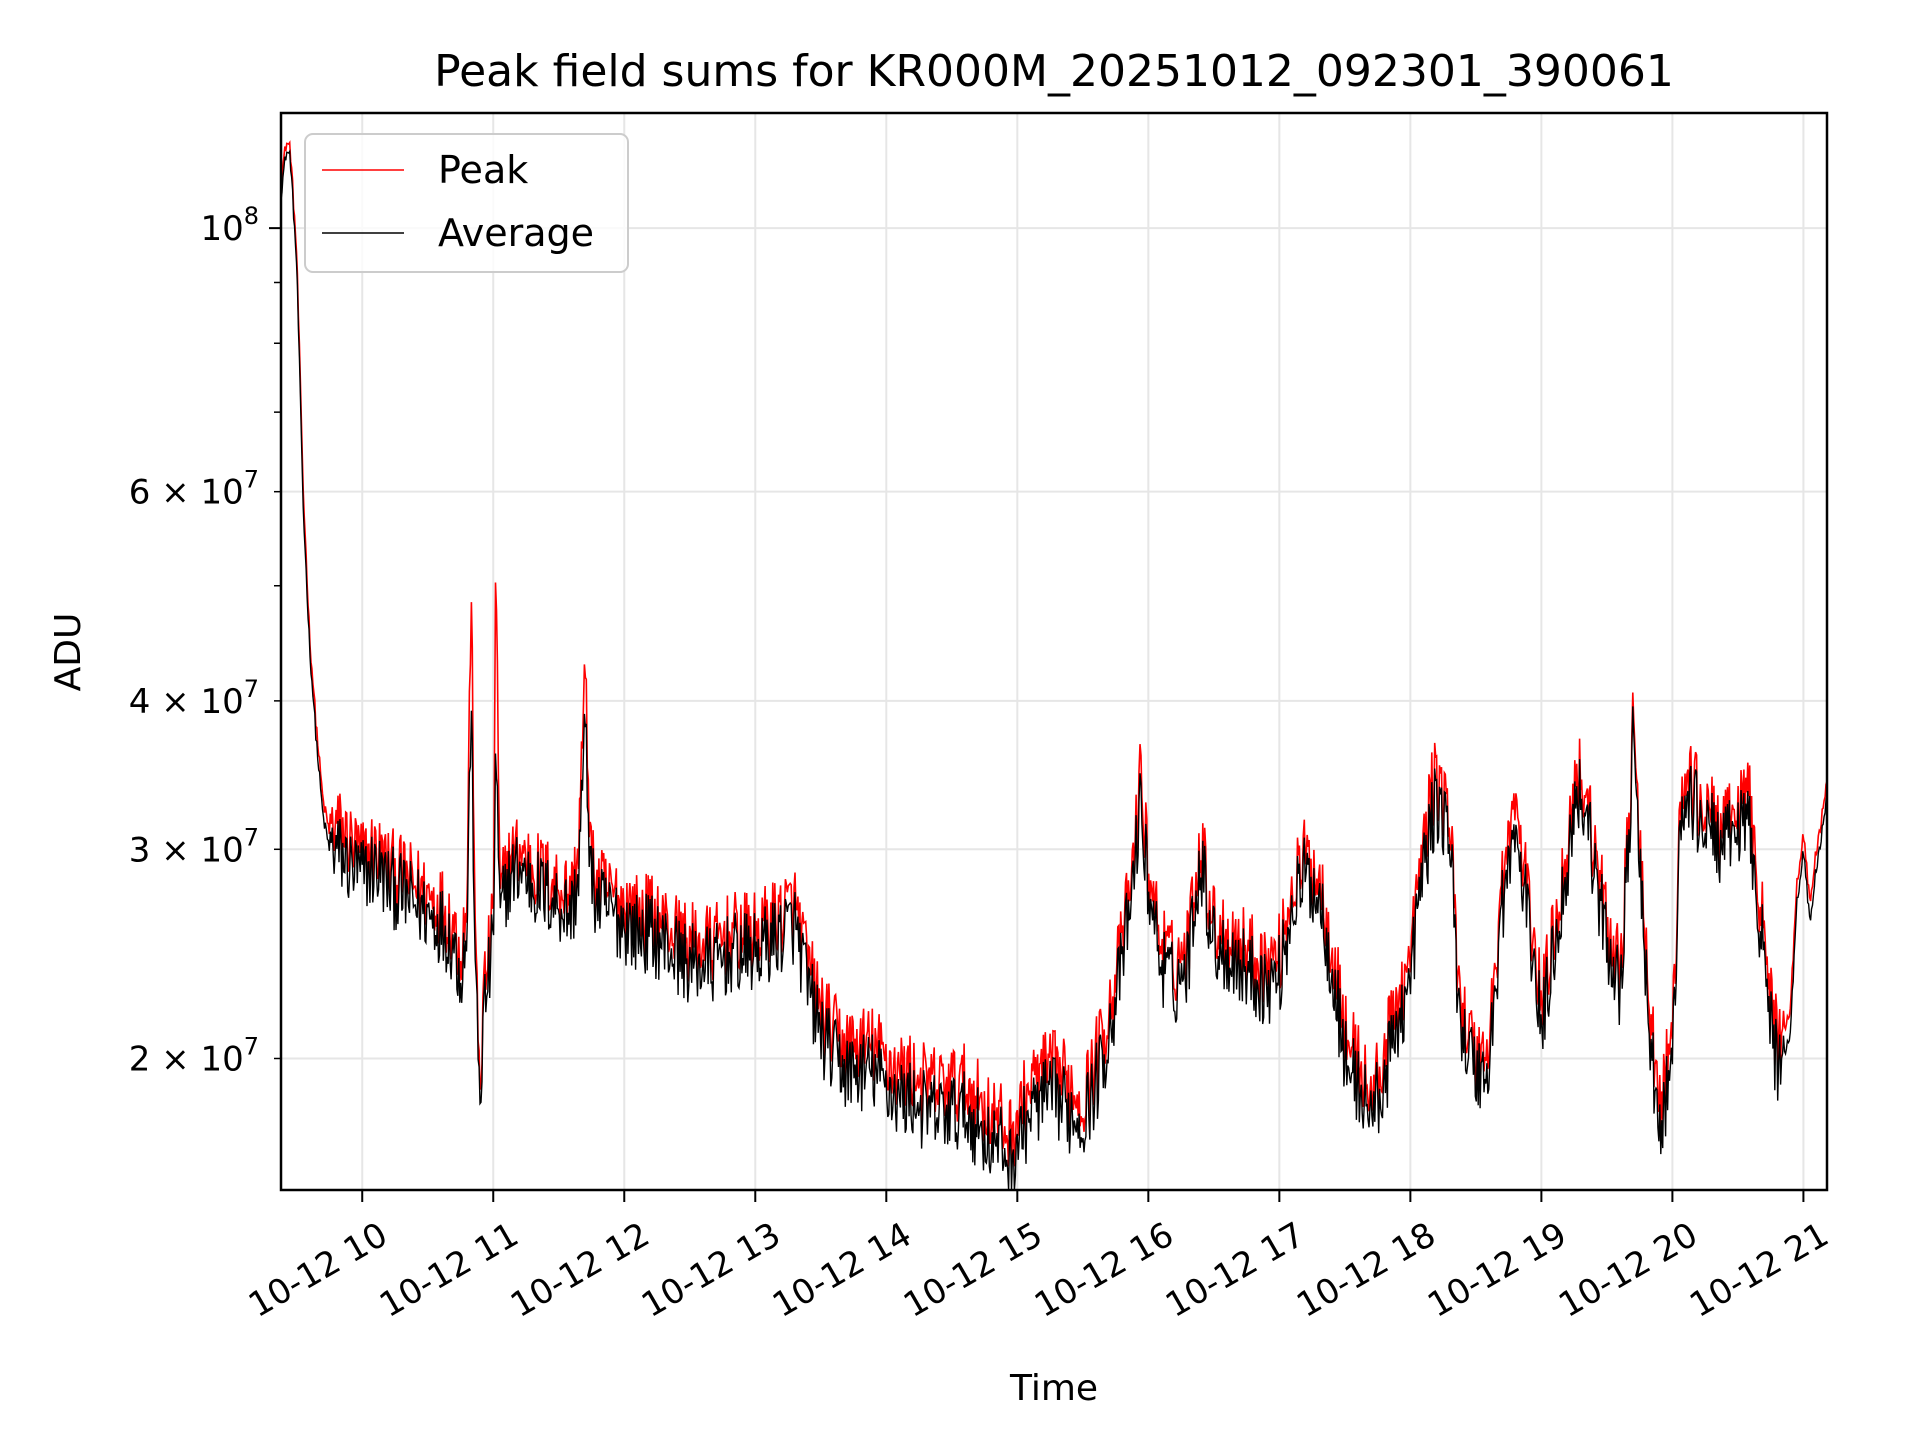 The image size is (1920, 1440). What do you see at coordinates (711, 1270) in the screenshot?
I see `x-tick-label: 10-12 13` at bounding box center [711, 1270].